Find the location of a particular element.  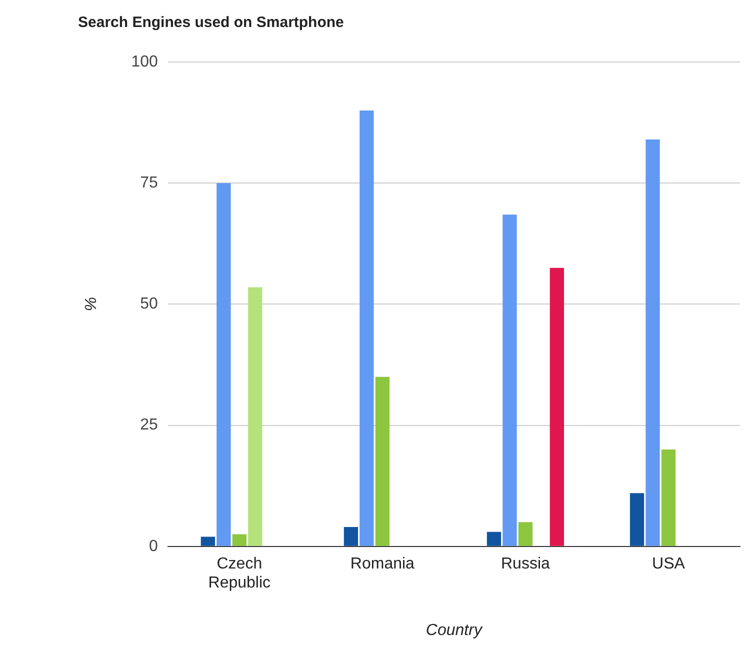

x-axis-title: Country is located at coordinates (454, 630).